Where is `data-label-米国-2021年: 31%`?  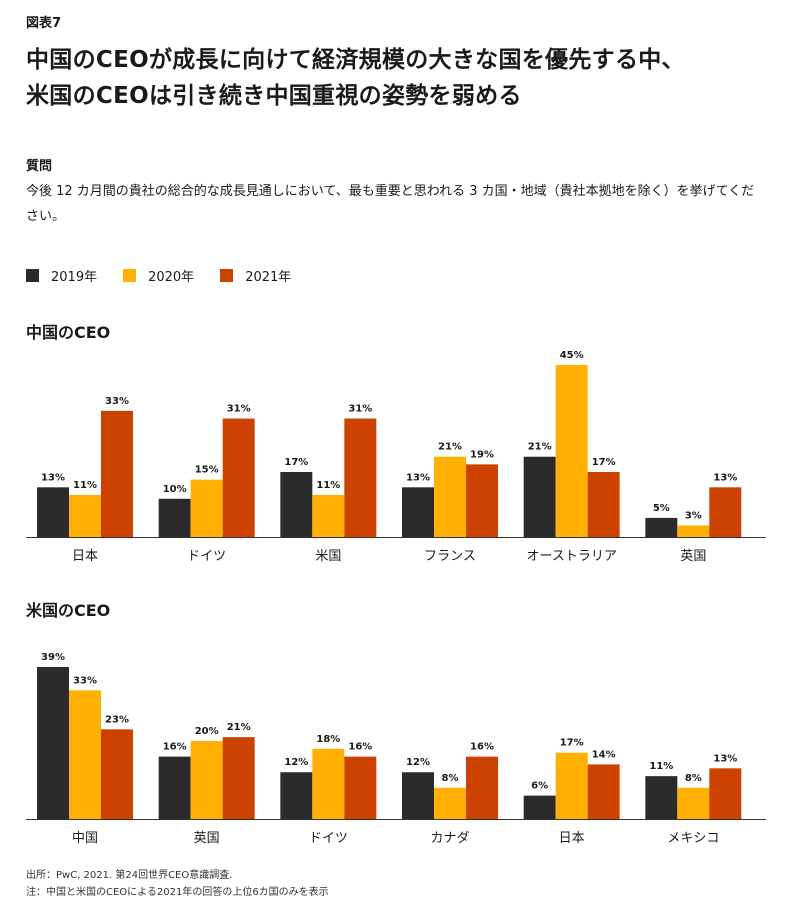 data-label-米国-2021年: 31% is located at coordinates (360, 409).